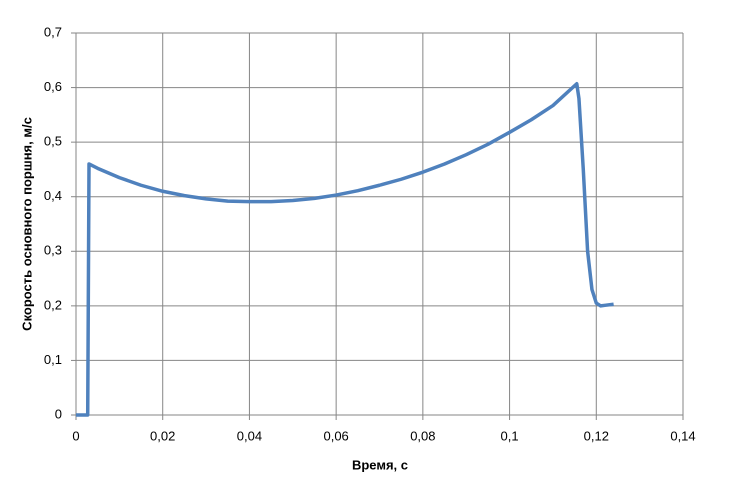 The width and height of the screenshot is (730, 486). What do you see at coordinates (53, 86) in the screenshot?
I see `y-tick-label: 0,6` at bounding box center [53, 86].